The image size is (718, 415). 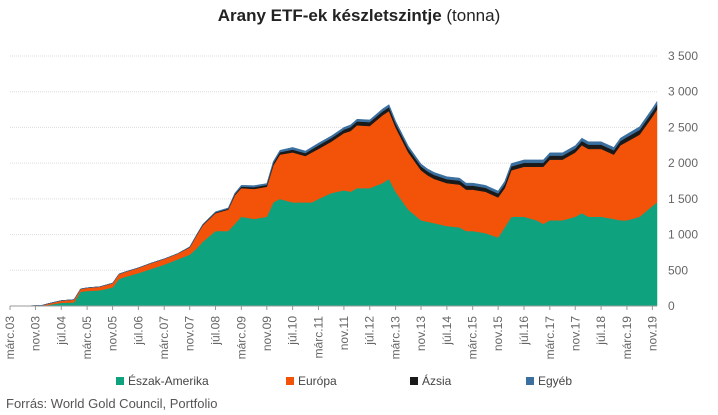 What do you see at coordinates (293, 331) in the screenshot?
I see `x-tick-label: júl.10` at bounding box center [293, 331].